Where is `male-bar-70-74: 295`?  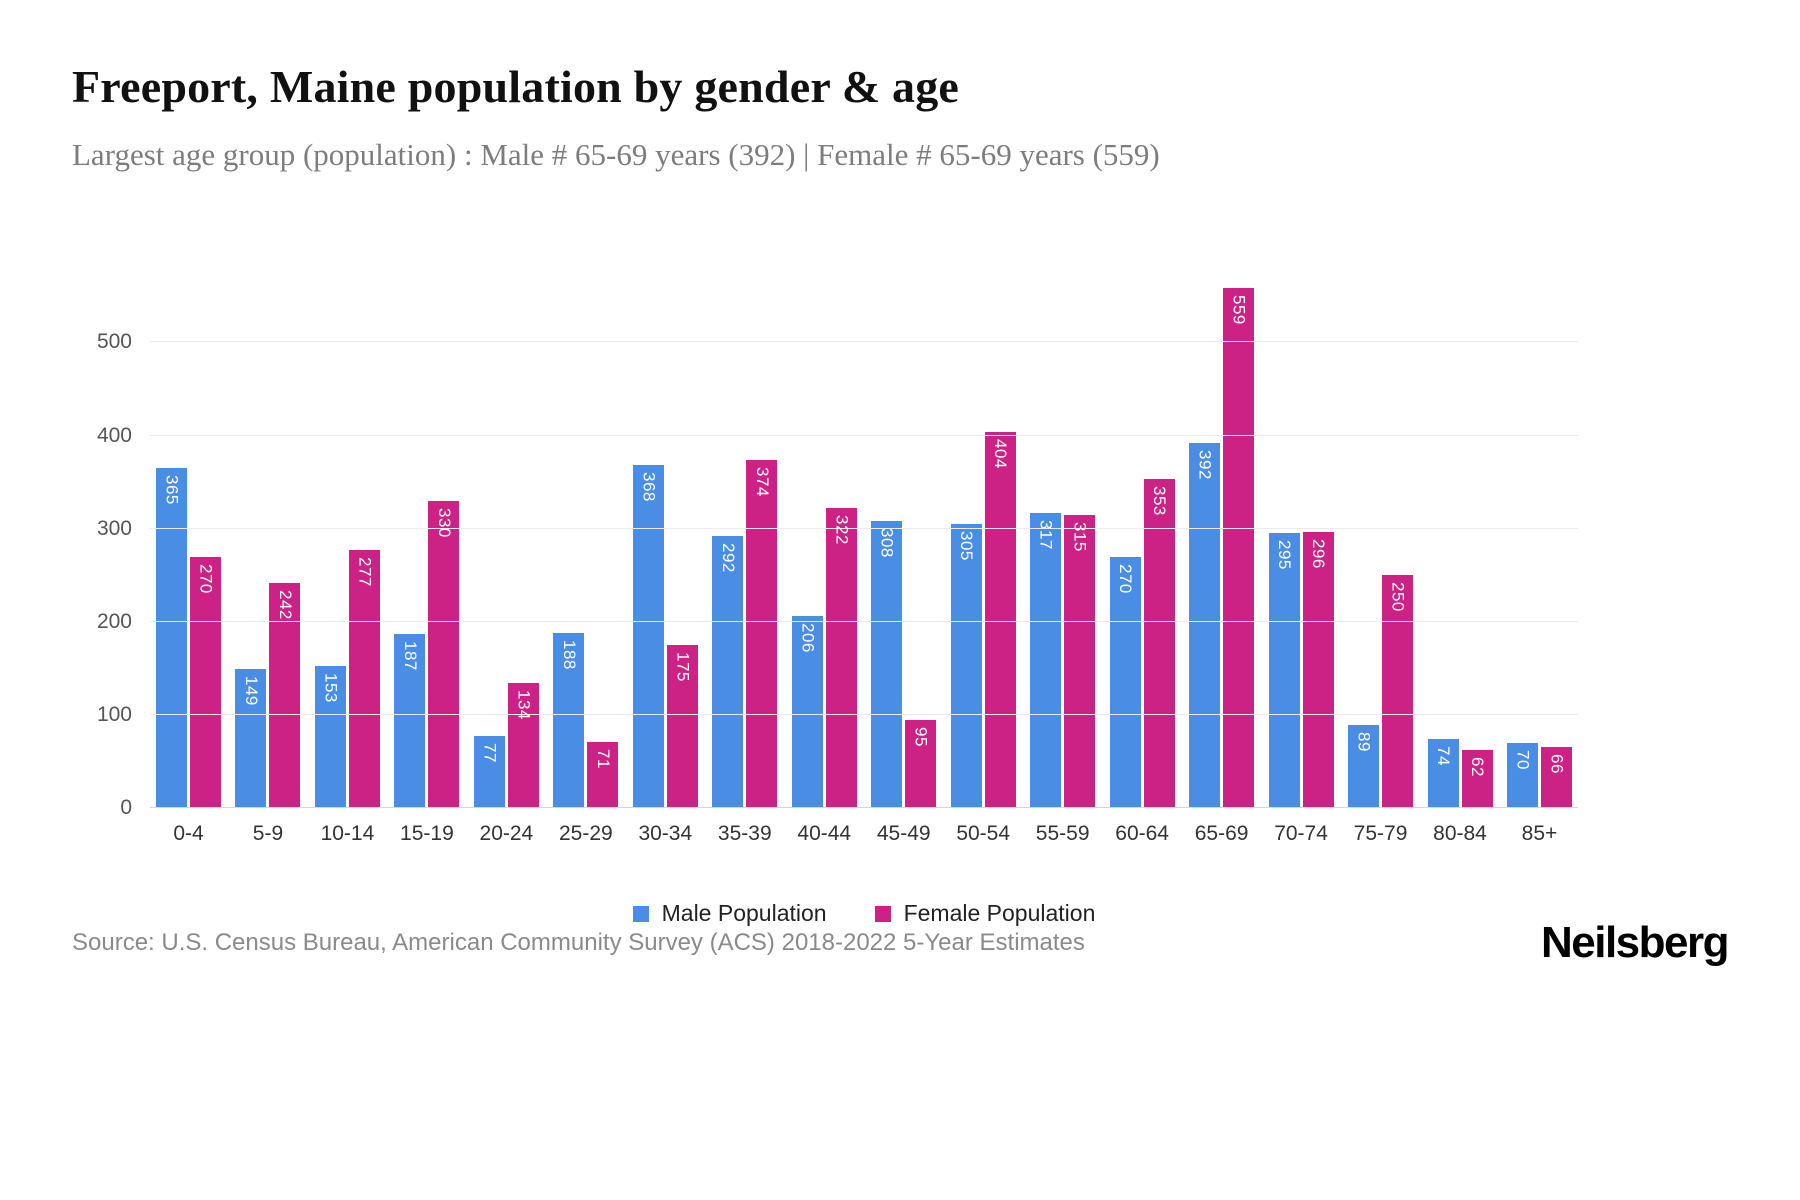 male-bar-70-74: 295 is located at coordinates (1284, 670).